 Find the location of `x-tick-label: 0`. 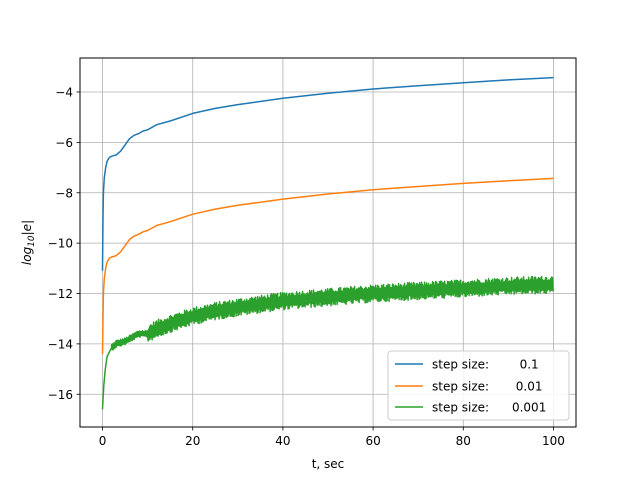

x-tick-label: 0 is located at coordinates (103, 441).